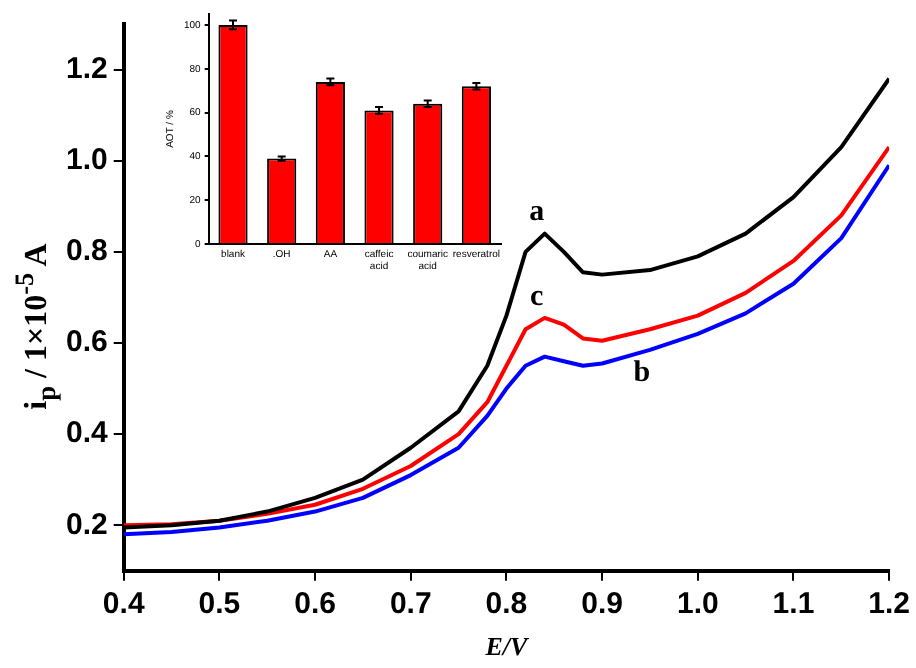 Image resolution: width=916 pixels, height=668 pixels. I want to click on y-tick-label: 0.2, so click(86, 524).